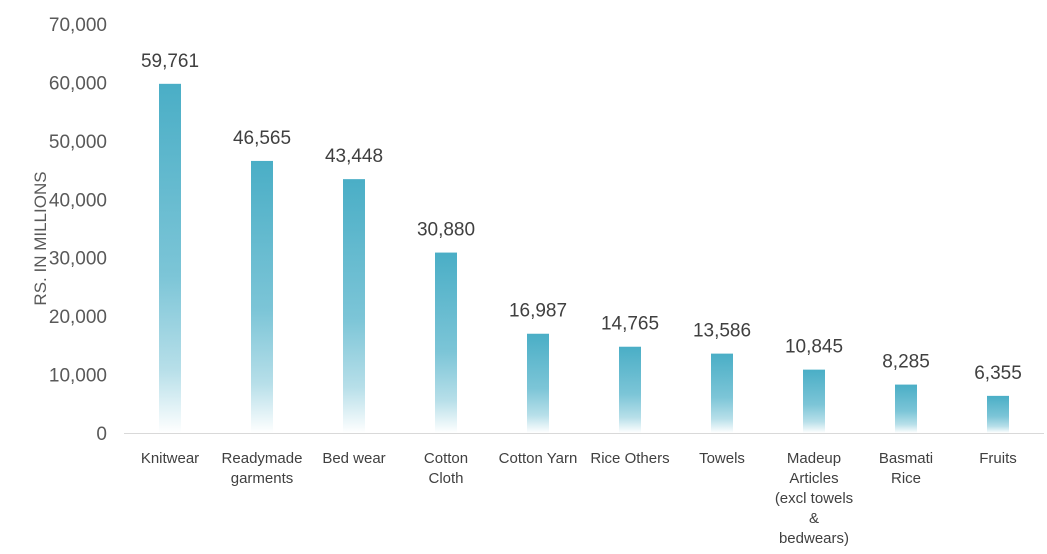 The image size is (1047, 554). I want to click on x-tick-label-line: &, so click(814, 518).